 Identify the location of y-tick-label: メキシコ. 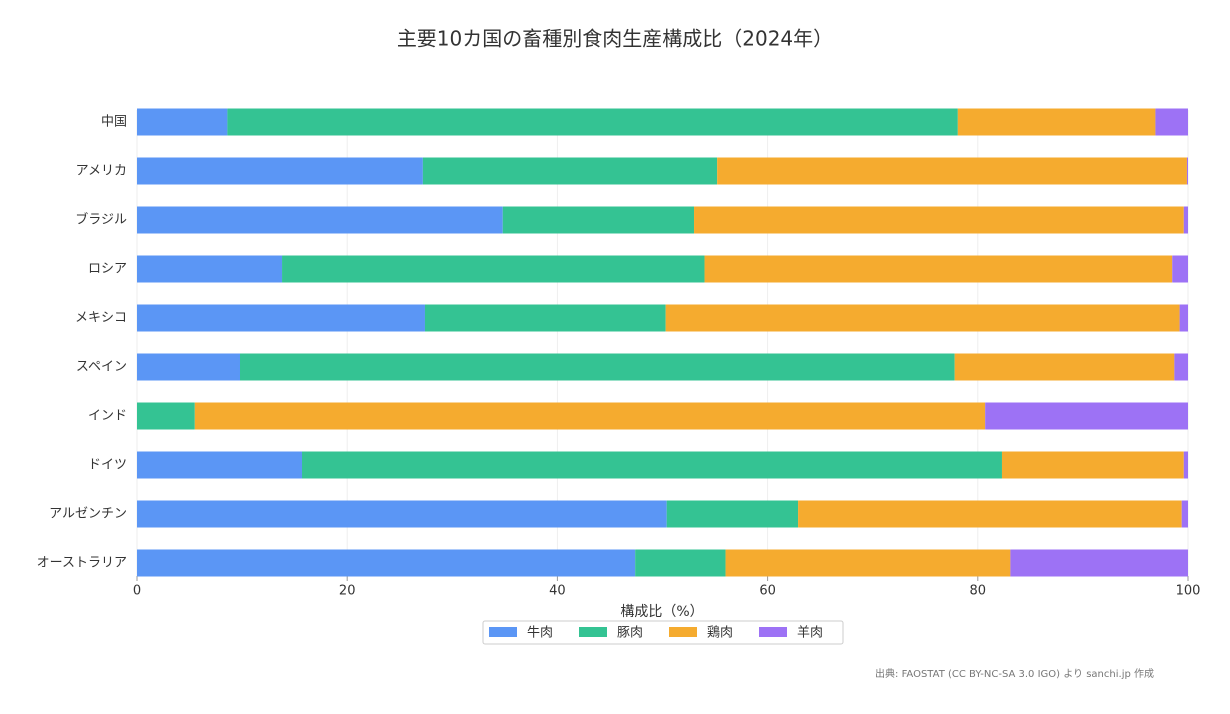
(101, 318).